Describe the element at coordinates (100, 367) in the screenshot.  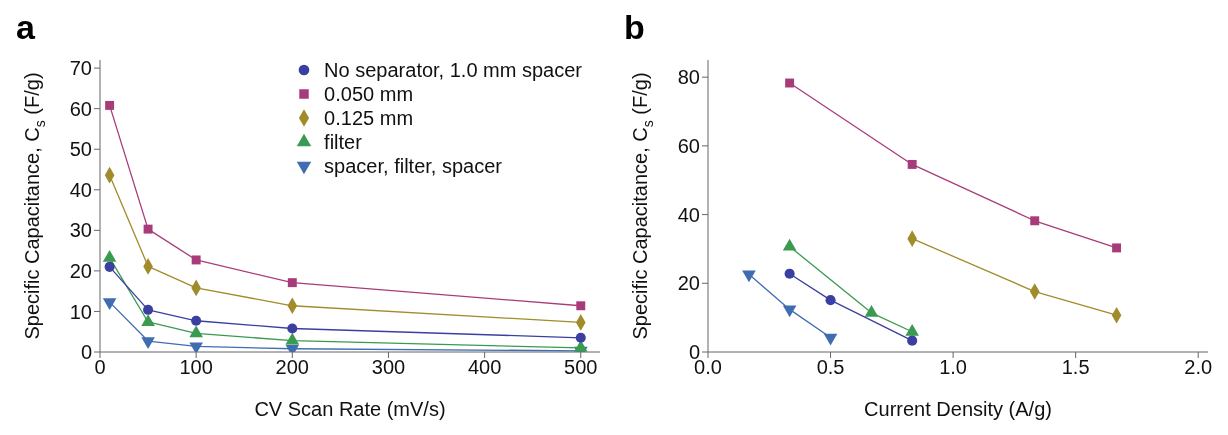
I see `x-tick-label: 0` at that location.